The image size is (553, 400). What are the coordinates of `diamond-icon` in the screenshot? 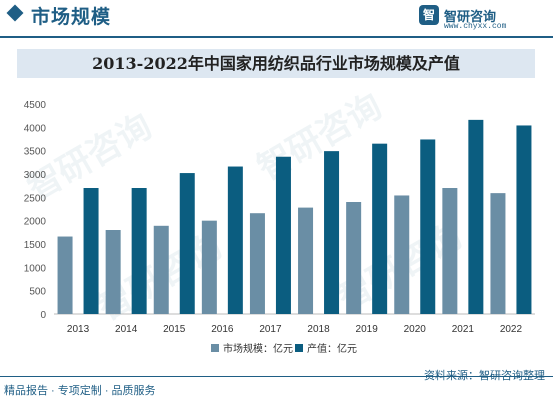 It's located at (15, 13).